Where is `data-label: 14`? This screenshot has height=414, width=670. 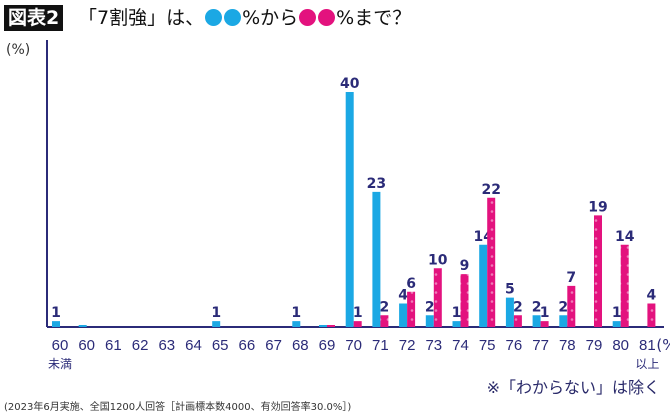
data-label: 14 is located at coordinates (625, 237).